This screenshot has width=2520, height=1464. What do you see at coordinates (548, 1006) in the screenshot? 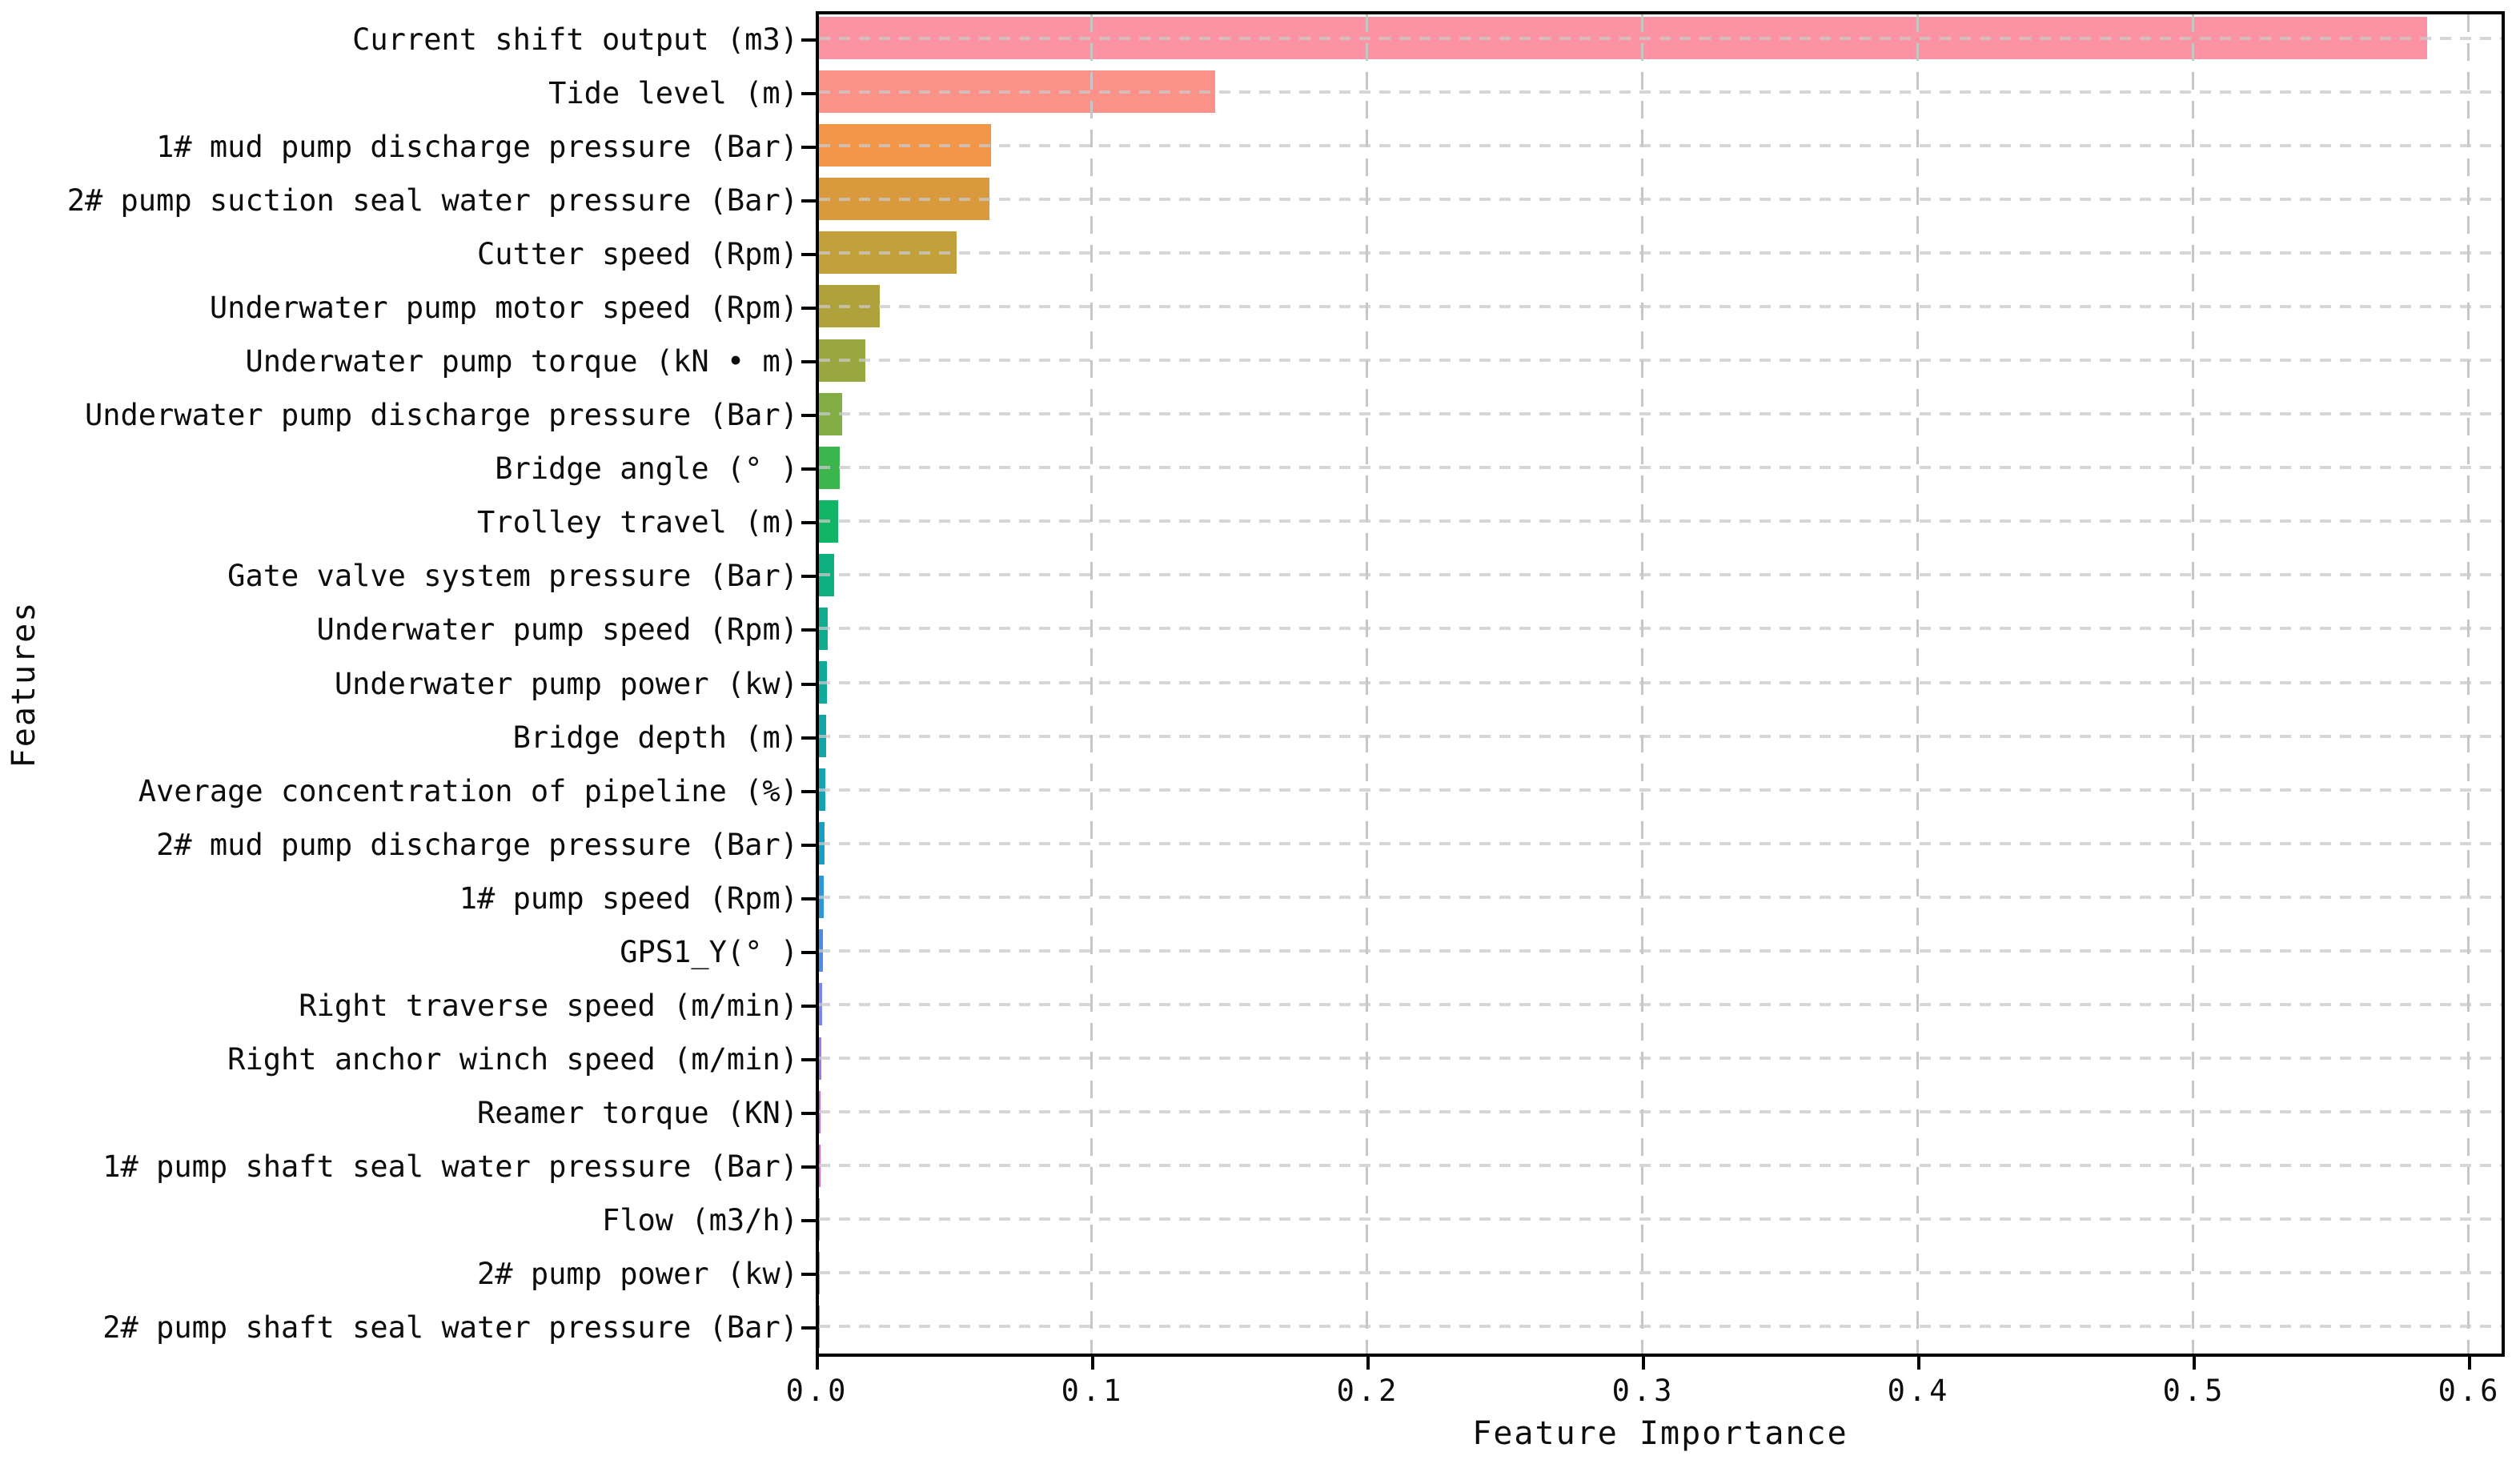
I see `feature-label: Right traverse speed (m/min)` at bounding box center [548, 1006].